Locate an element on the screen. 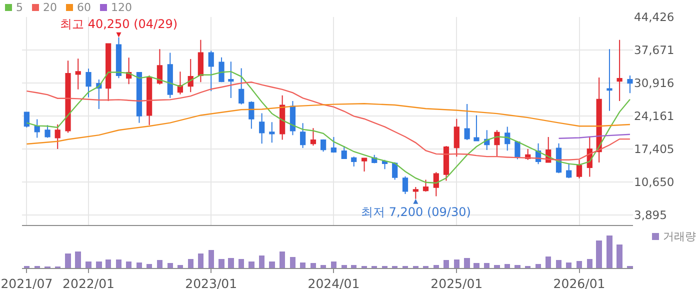  legend-label: 60 is located at coordinates (84, 7).